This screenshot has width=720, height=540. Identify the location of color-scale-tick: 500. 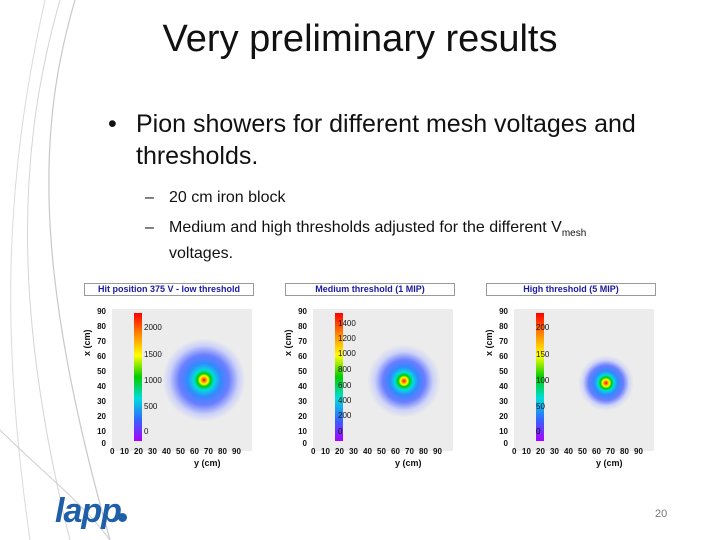
(151, 406).